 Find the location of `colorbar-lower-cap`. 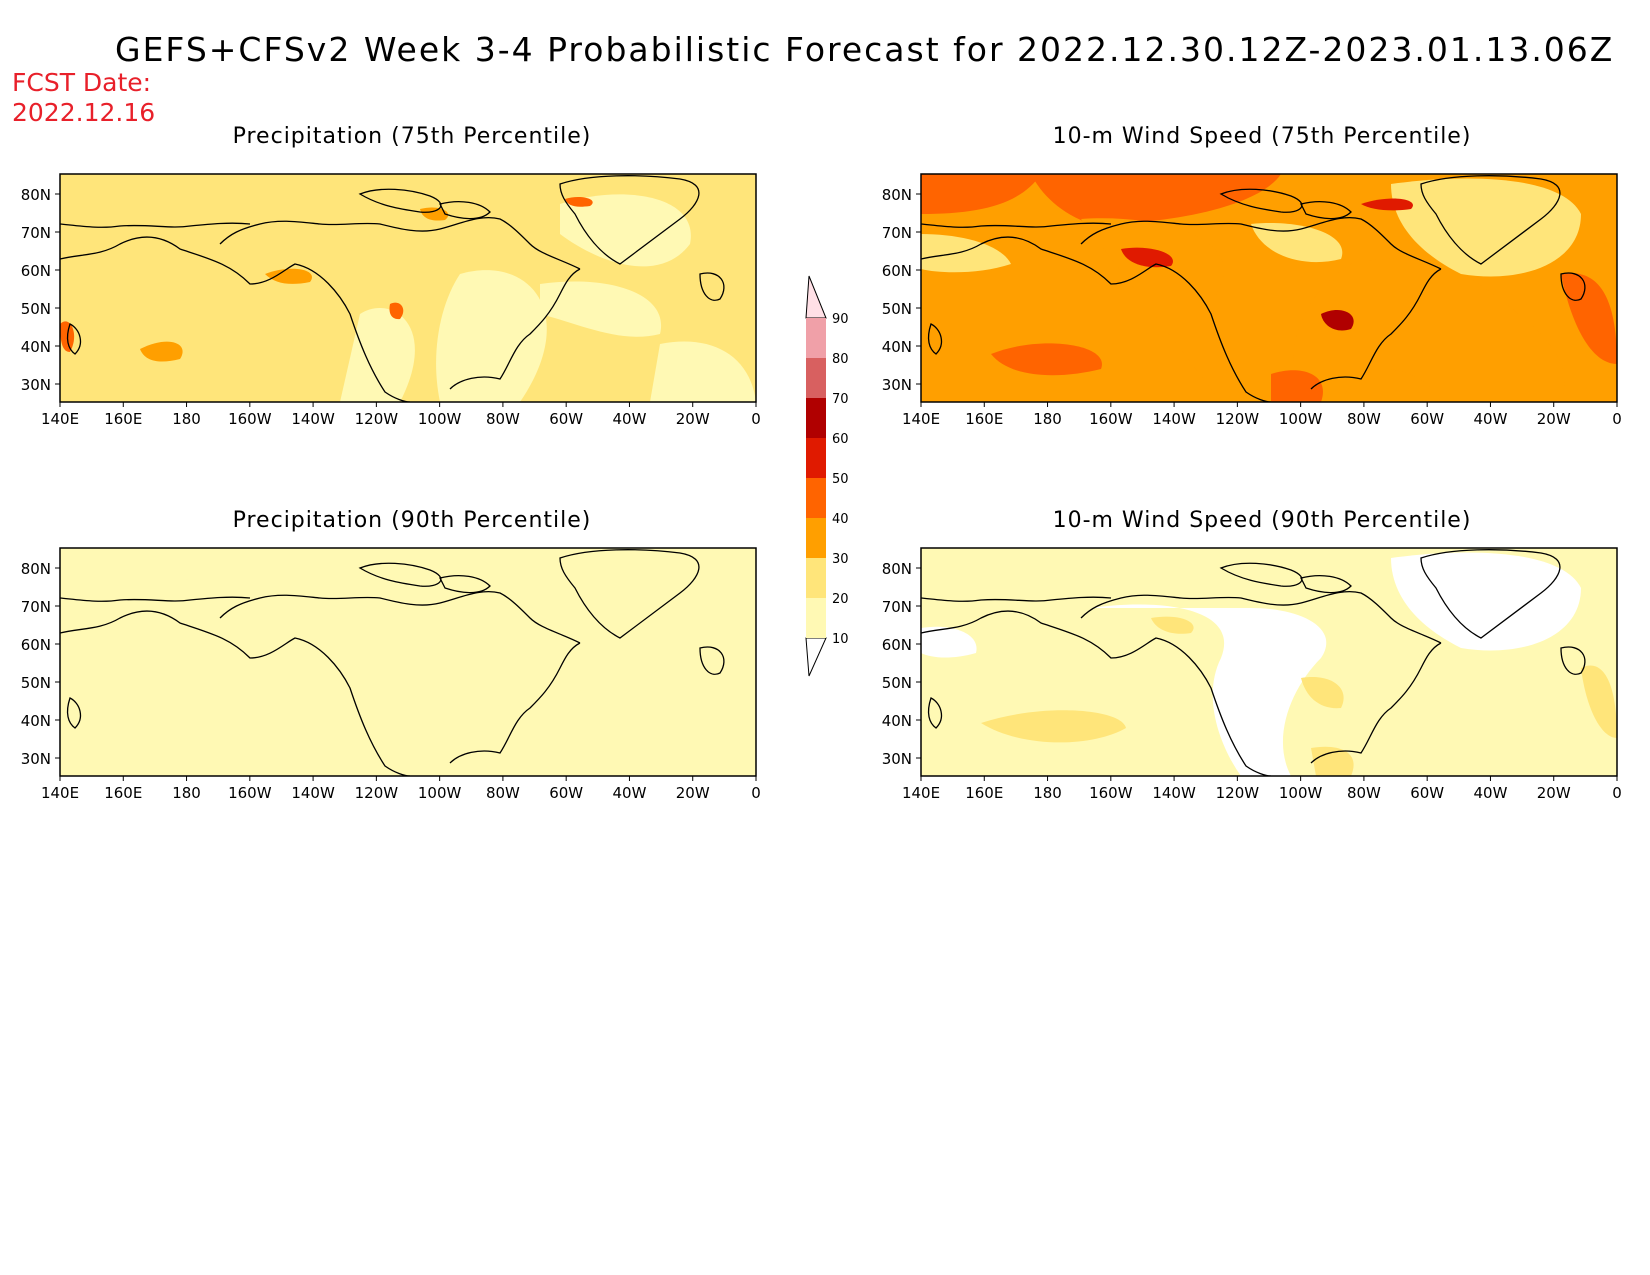

colorbar-lower-cap is located at coordinates (816, 657).